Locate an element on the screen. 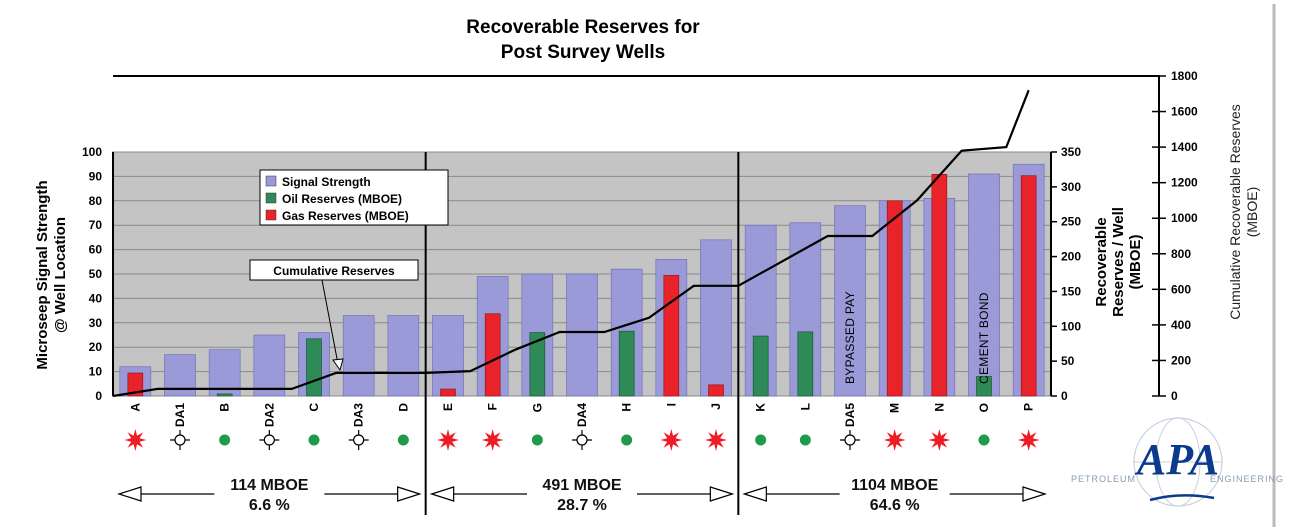 Image resolution: width=1290 pixels, height=527 pixels. cumulative-tick-label: 1200 is located at coordinates (1184, 183).